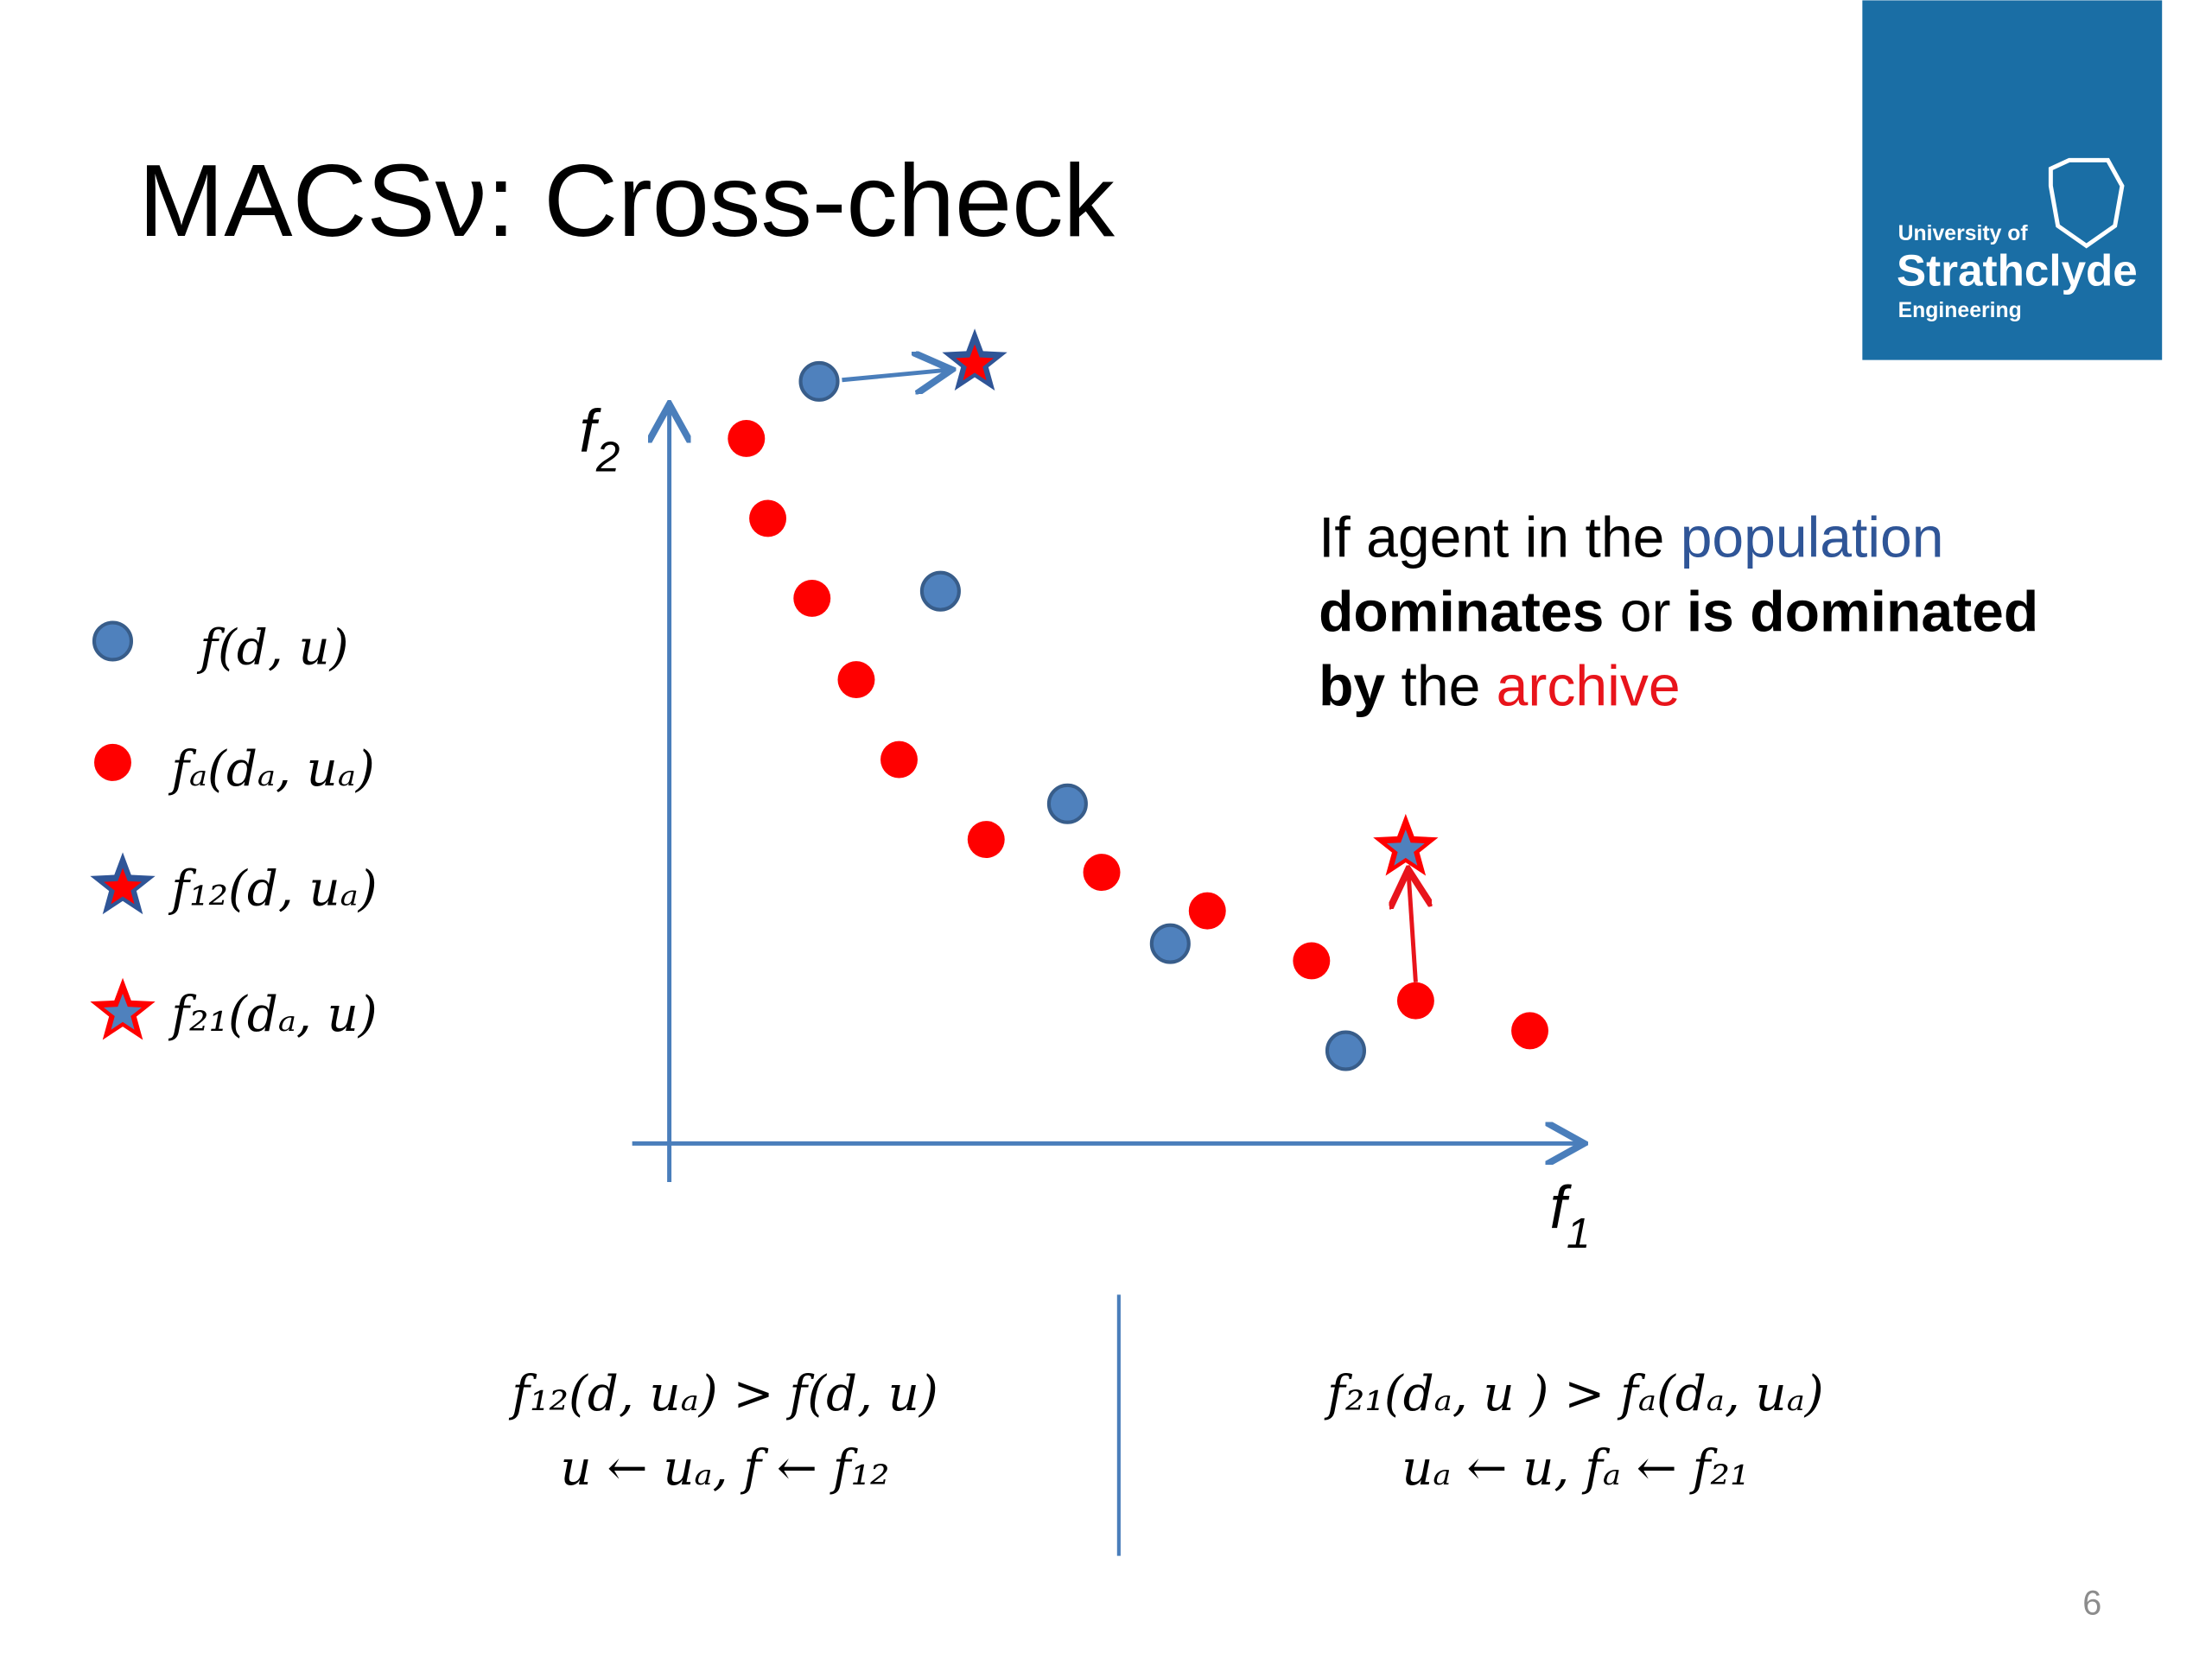 The width and height of the screenshot is (2212, 1659). Describe the element at coordinates (2091, 1603) in the screenshot. I see `page-number: 6` at that location.